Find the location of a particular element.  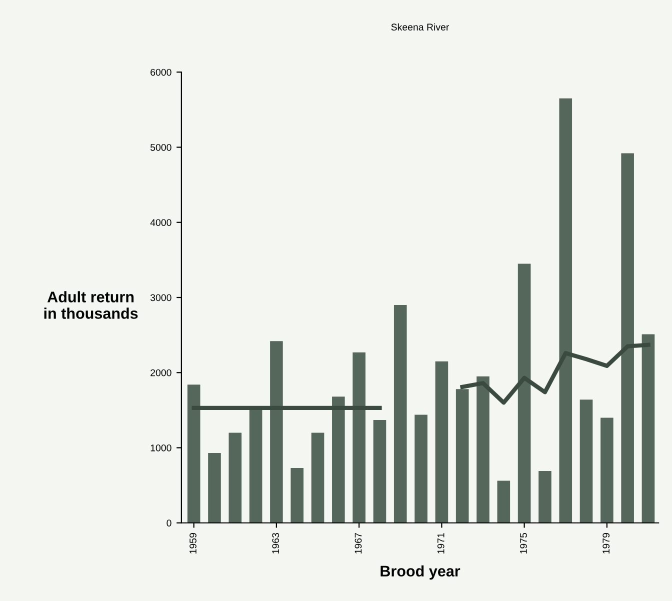

line-series is located at coordinates (555, 373).